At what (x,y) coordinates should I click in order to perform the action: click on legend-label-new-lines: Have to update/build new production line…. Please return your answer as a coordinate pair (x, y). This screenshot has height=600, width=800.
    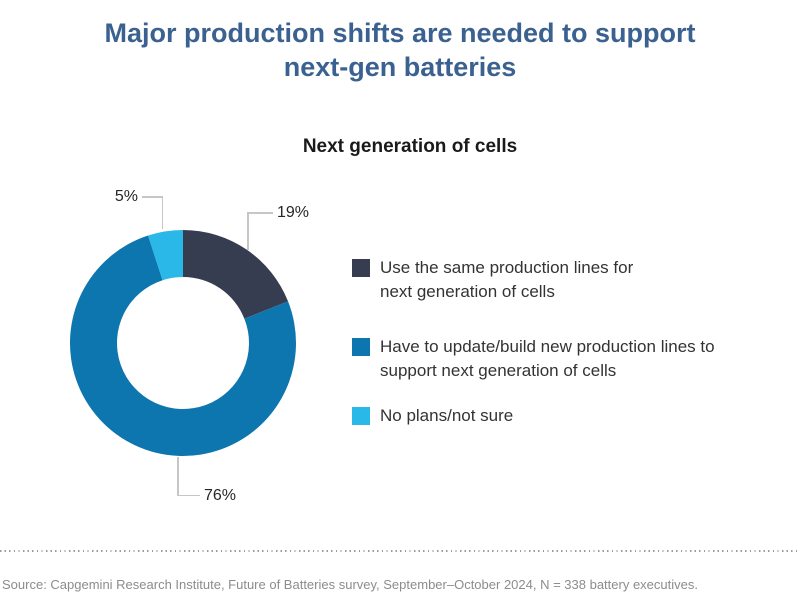
    Looking at the image, I should click on (547, 358).